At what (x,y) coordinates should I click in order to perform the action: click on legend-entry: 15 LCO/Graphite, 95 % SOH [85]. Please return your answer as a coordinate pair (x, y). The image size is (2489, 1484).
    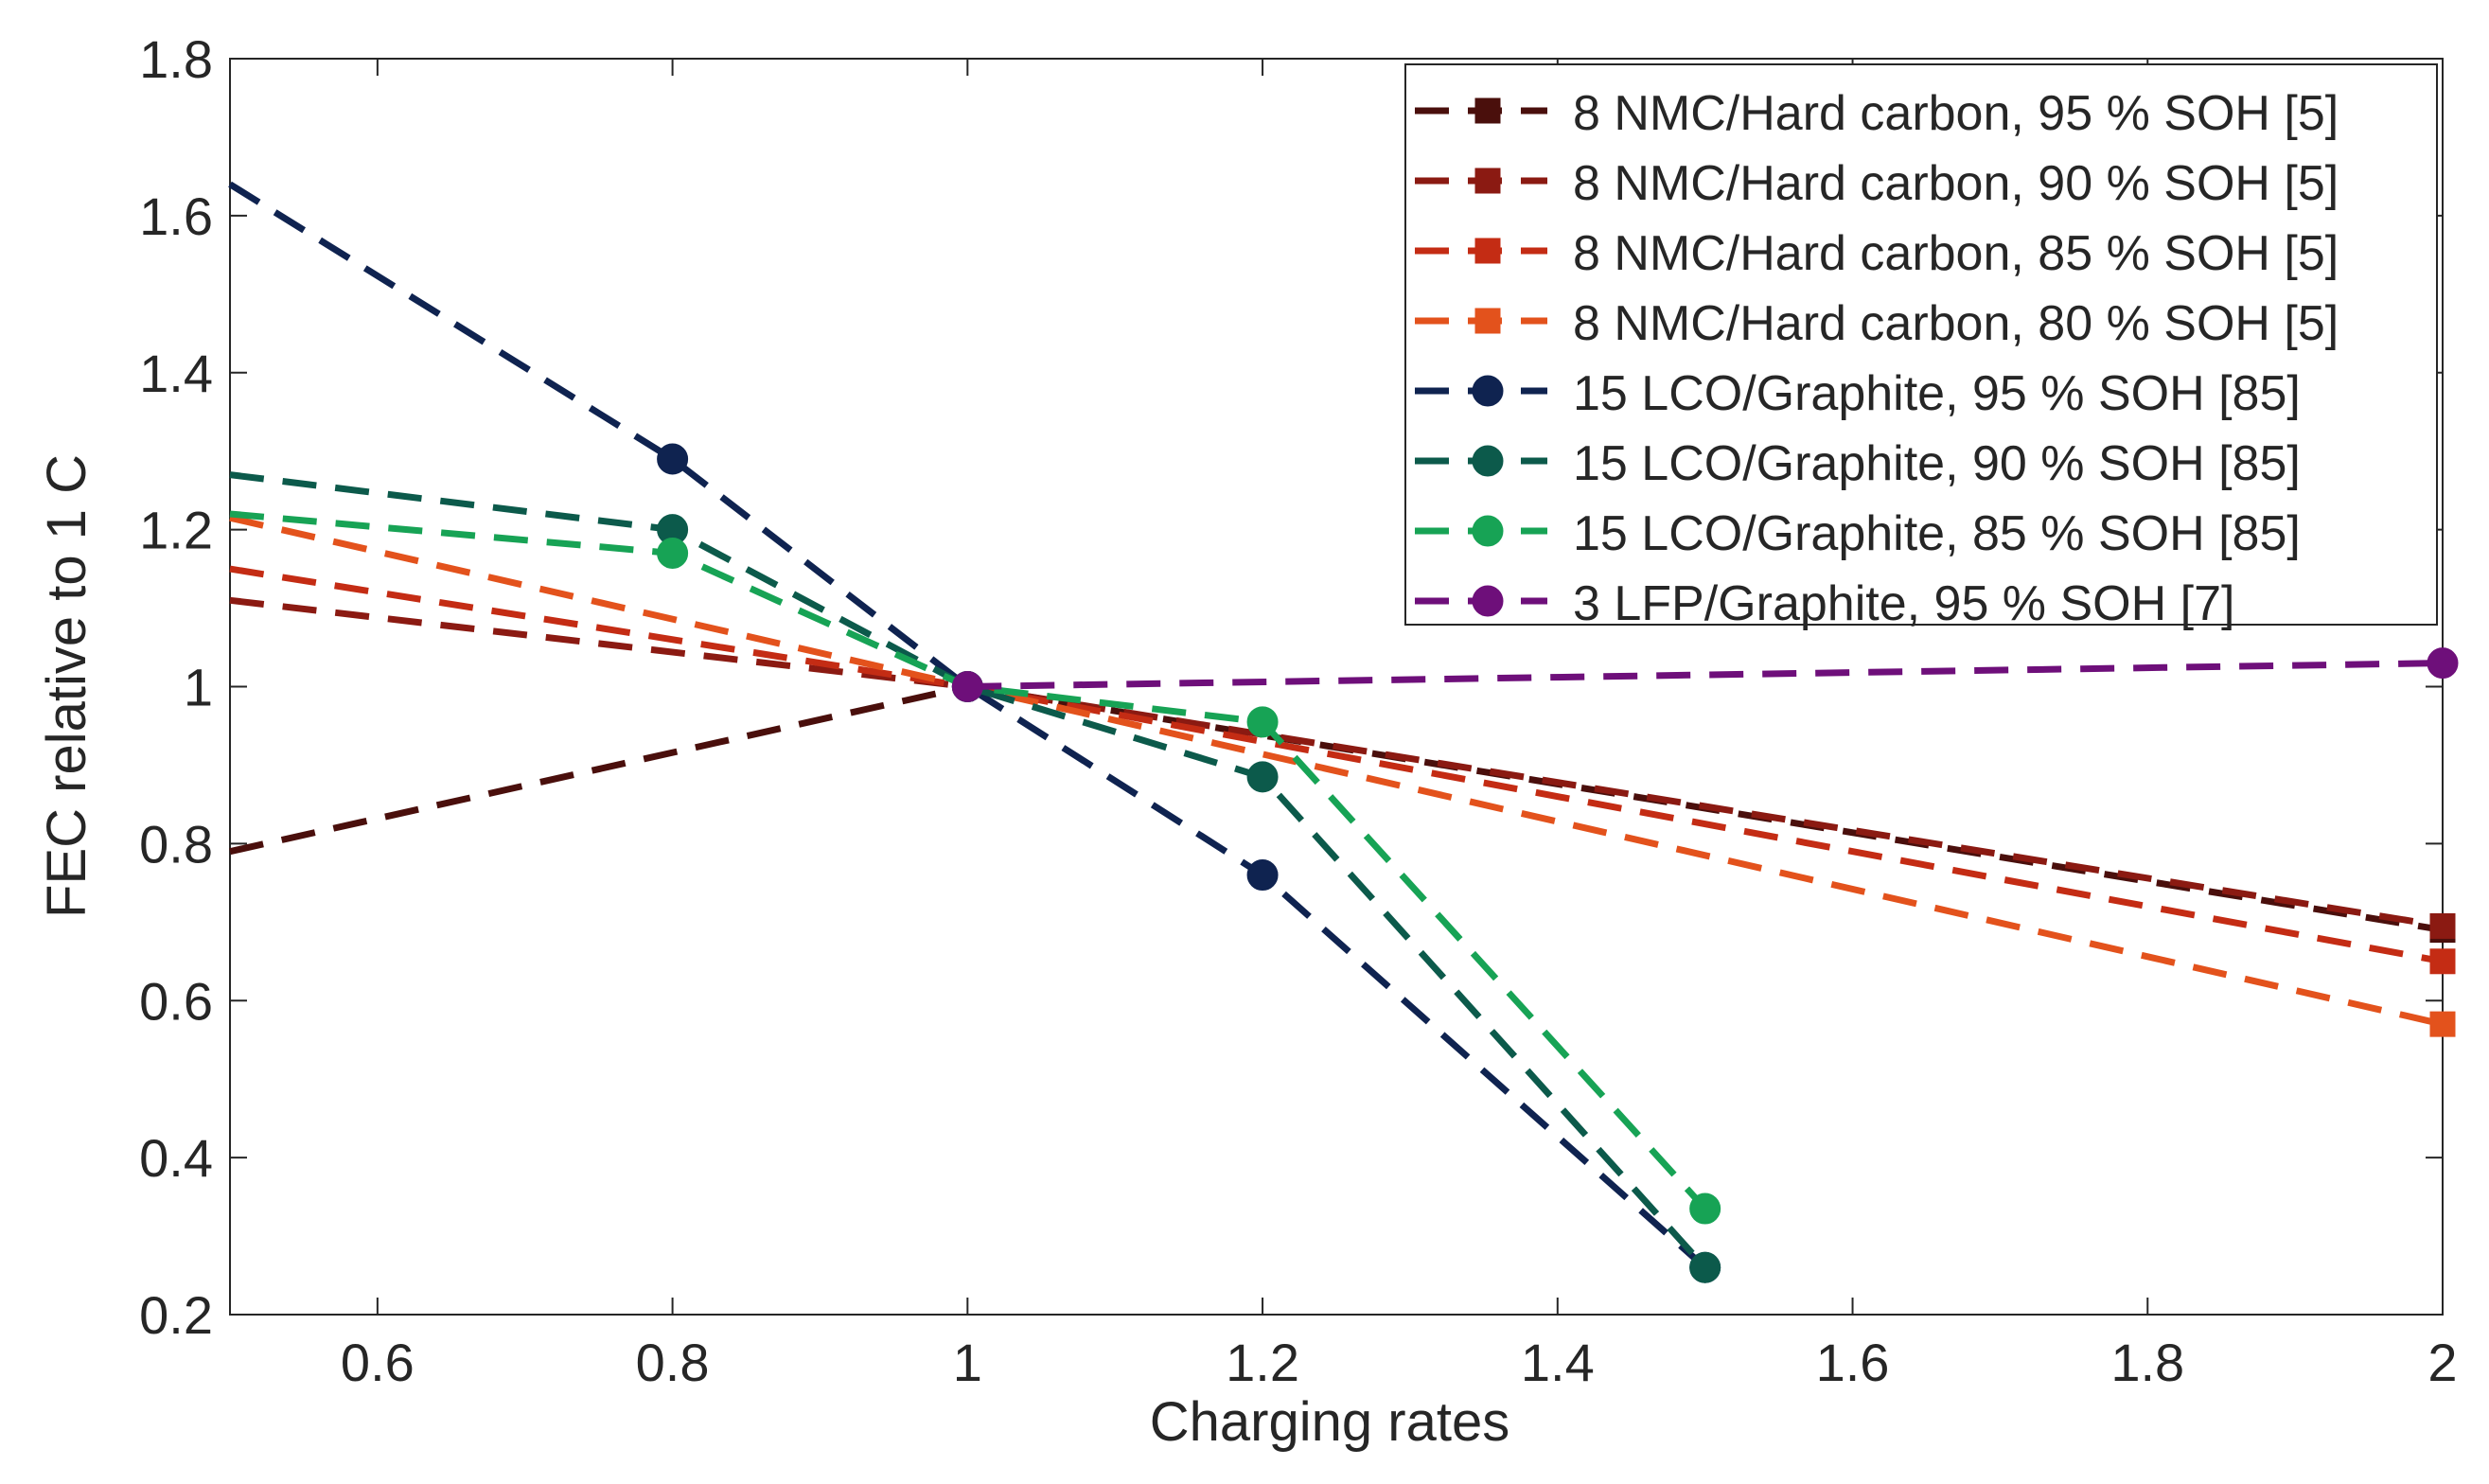
    Looking at the image, I should click on (1858, 393).